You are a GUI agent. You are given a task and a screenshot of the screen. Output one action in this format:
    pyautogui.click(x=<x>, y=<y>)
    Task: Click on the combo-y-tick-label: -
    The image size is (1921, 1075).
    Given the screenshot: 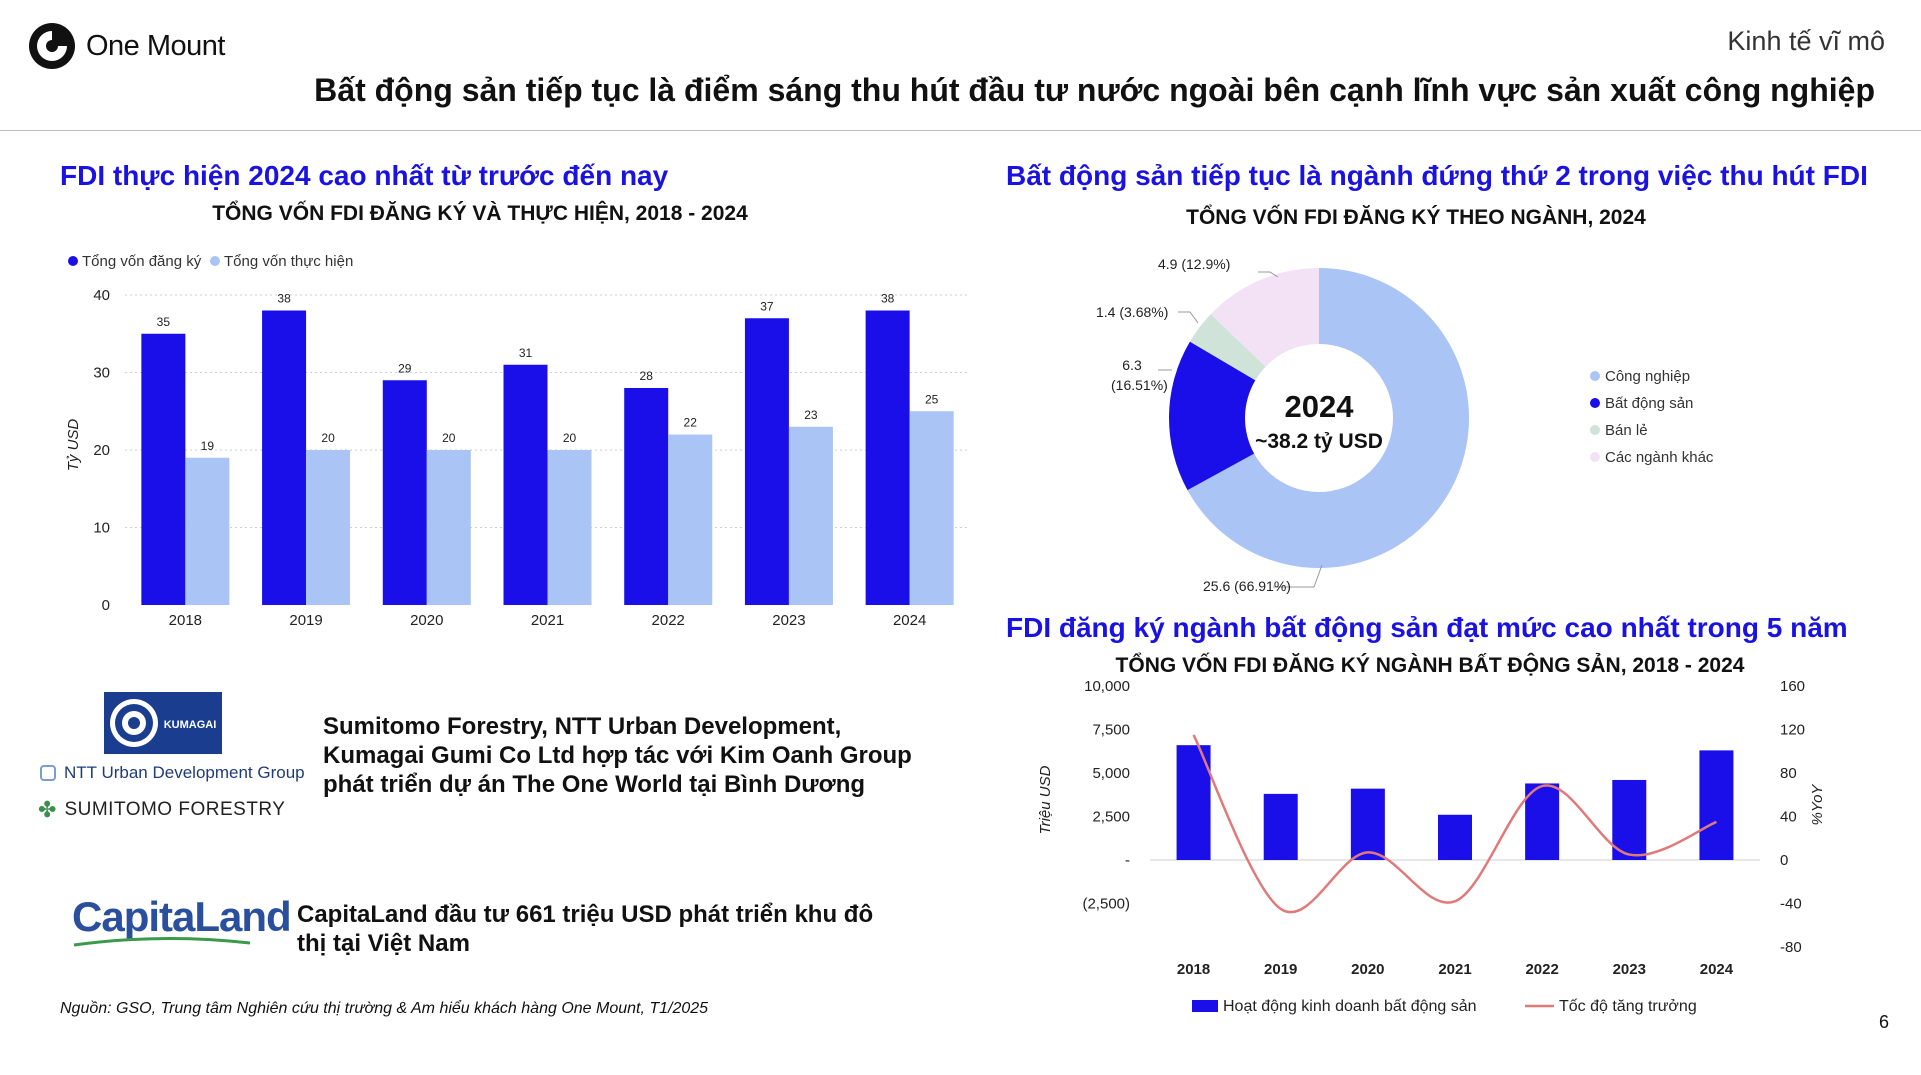 What is the action you would take?
    pyautogui.click(x=1127, y=860)
    